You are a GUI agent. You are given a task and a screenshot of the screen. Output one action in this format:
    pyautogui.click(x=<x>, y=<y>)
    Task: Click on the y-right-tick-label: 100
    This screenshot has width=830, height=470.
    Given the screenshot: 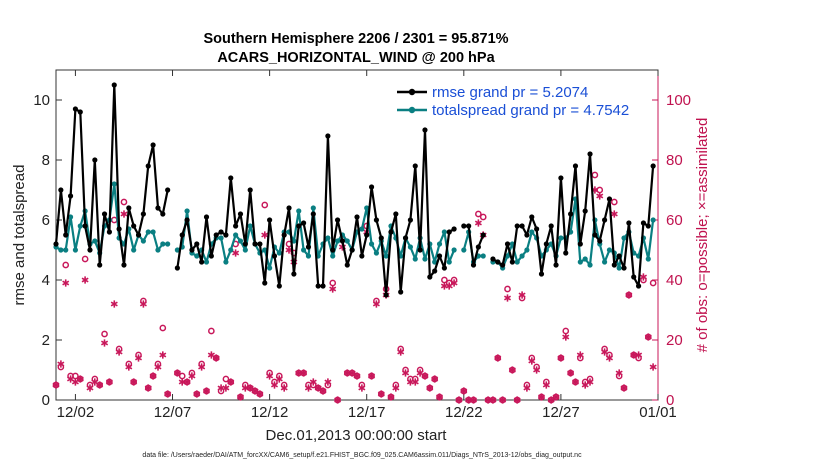 What is the action you would take?
    pyautogui.click(x=678, y=100)
    